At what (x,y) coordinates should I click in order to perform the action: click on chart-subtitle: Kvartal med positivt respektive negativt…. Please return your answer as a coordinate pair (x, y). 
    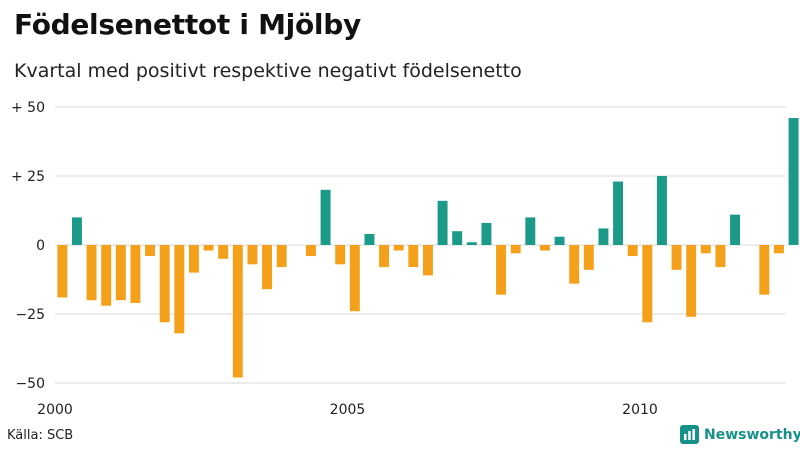
    Looking at the image, I should click on (268, 71).